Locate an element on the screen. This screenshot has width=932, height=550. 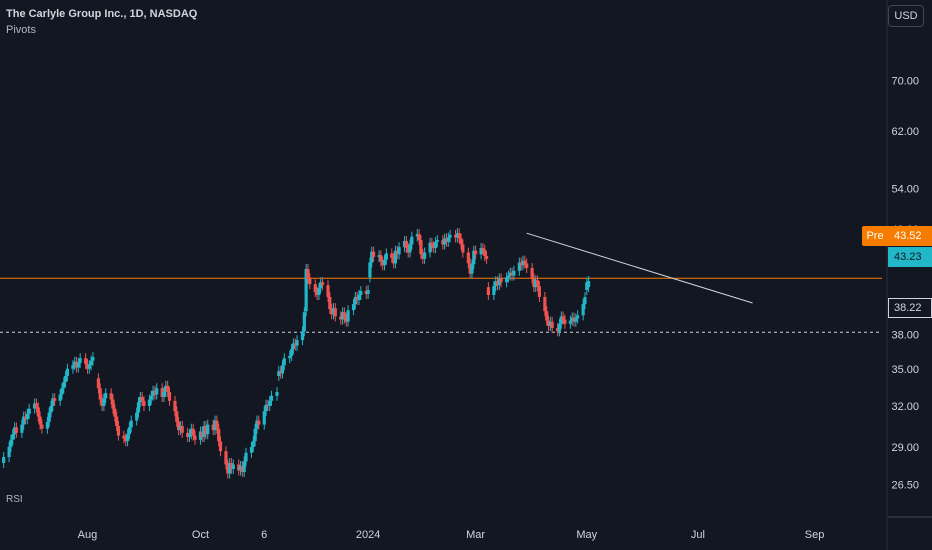
x-tick-label: May is located at coordinates (586, 535).